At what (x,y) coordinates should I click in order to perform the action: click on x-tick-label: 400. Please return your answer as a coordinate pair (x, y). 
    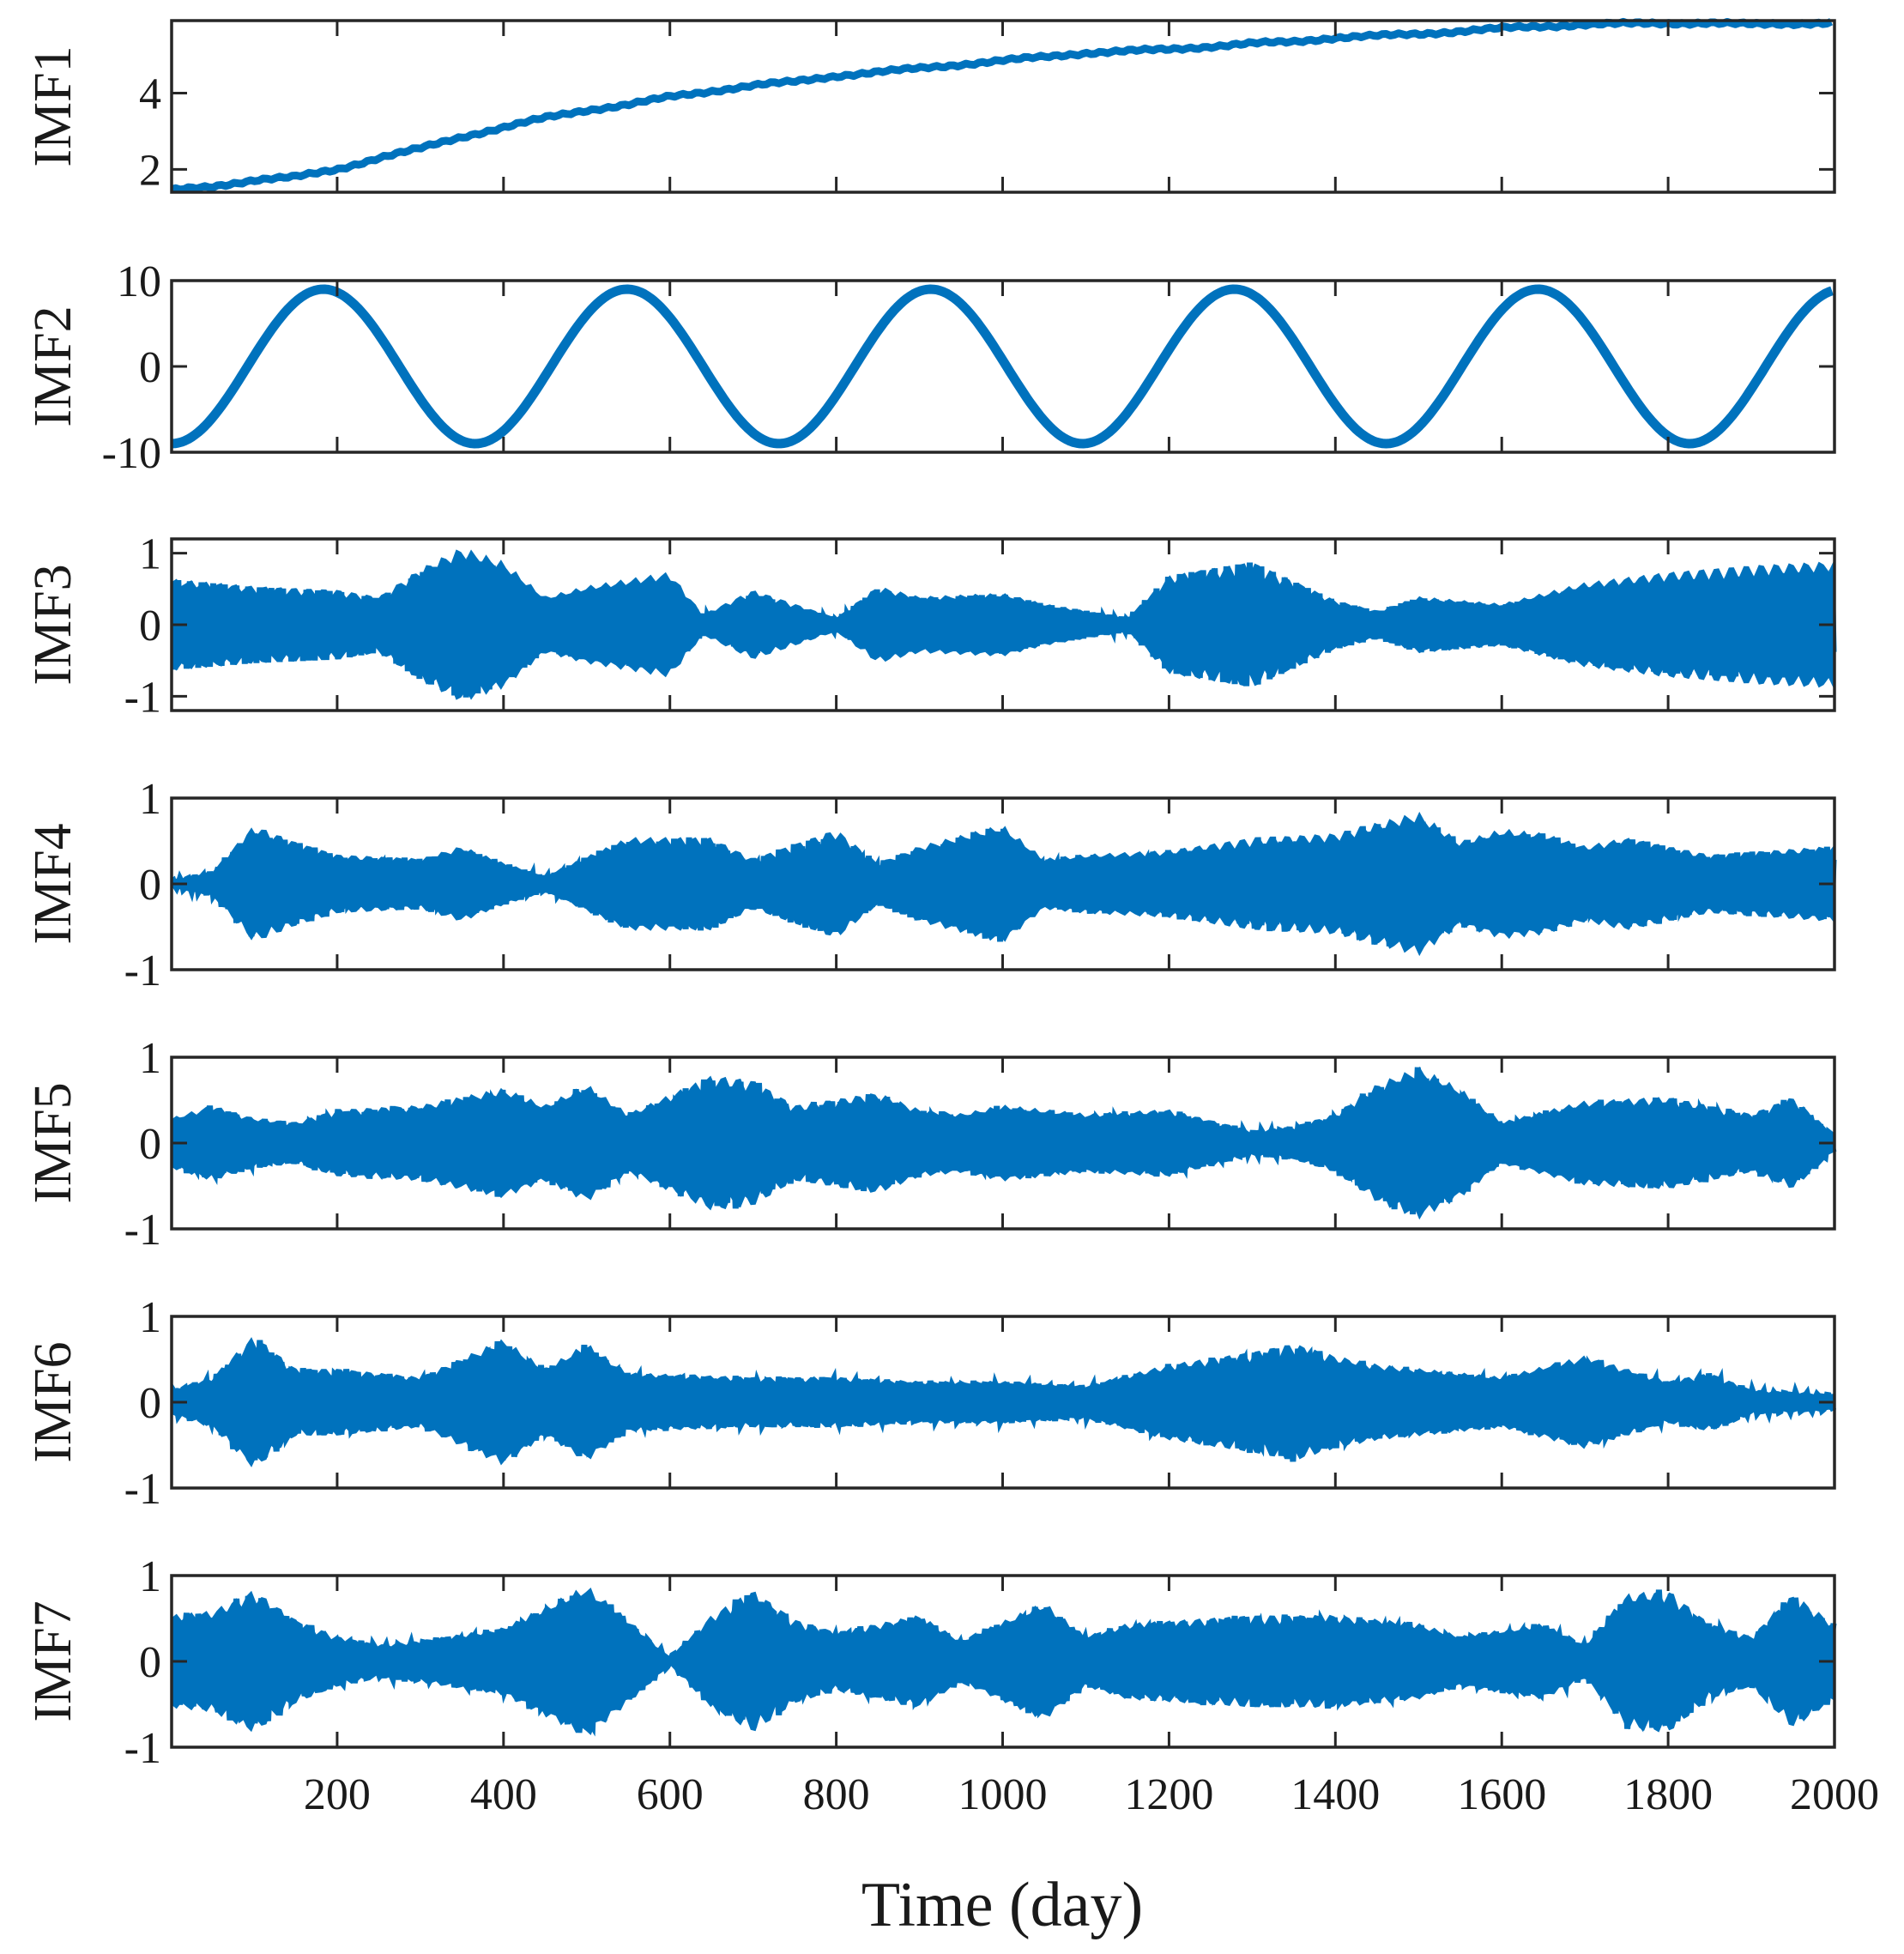
    Looking at the image, I should click on (504, 1795).